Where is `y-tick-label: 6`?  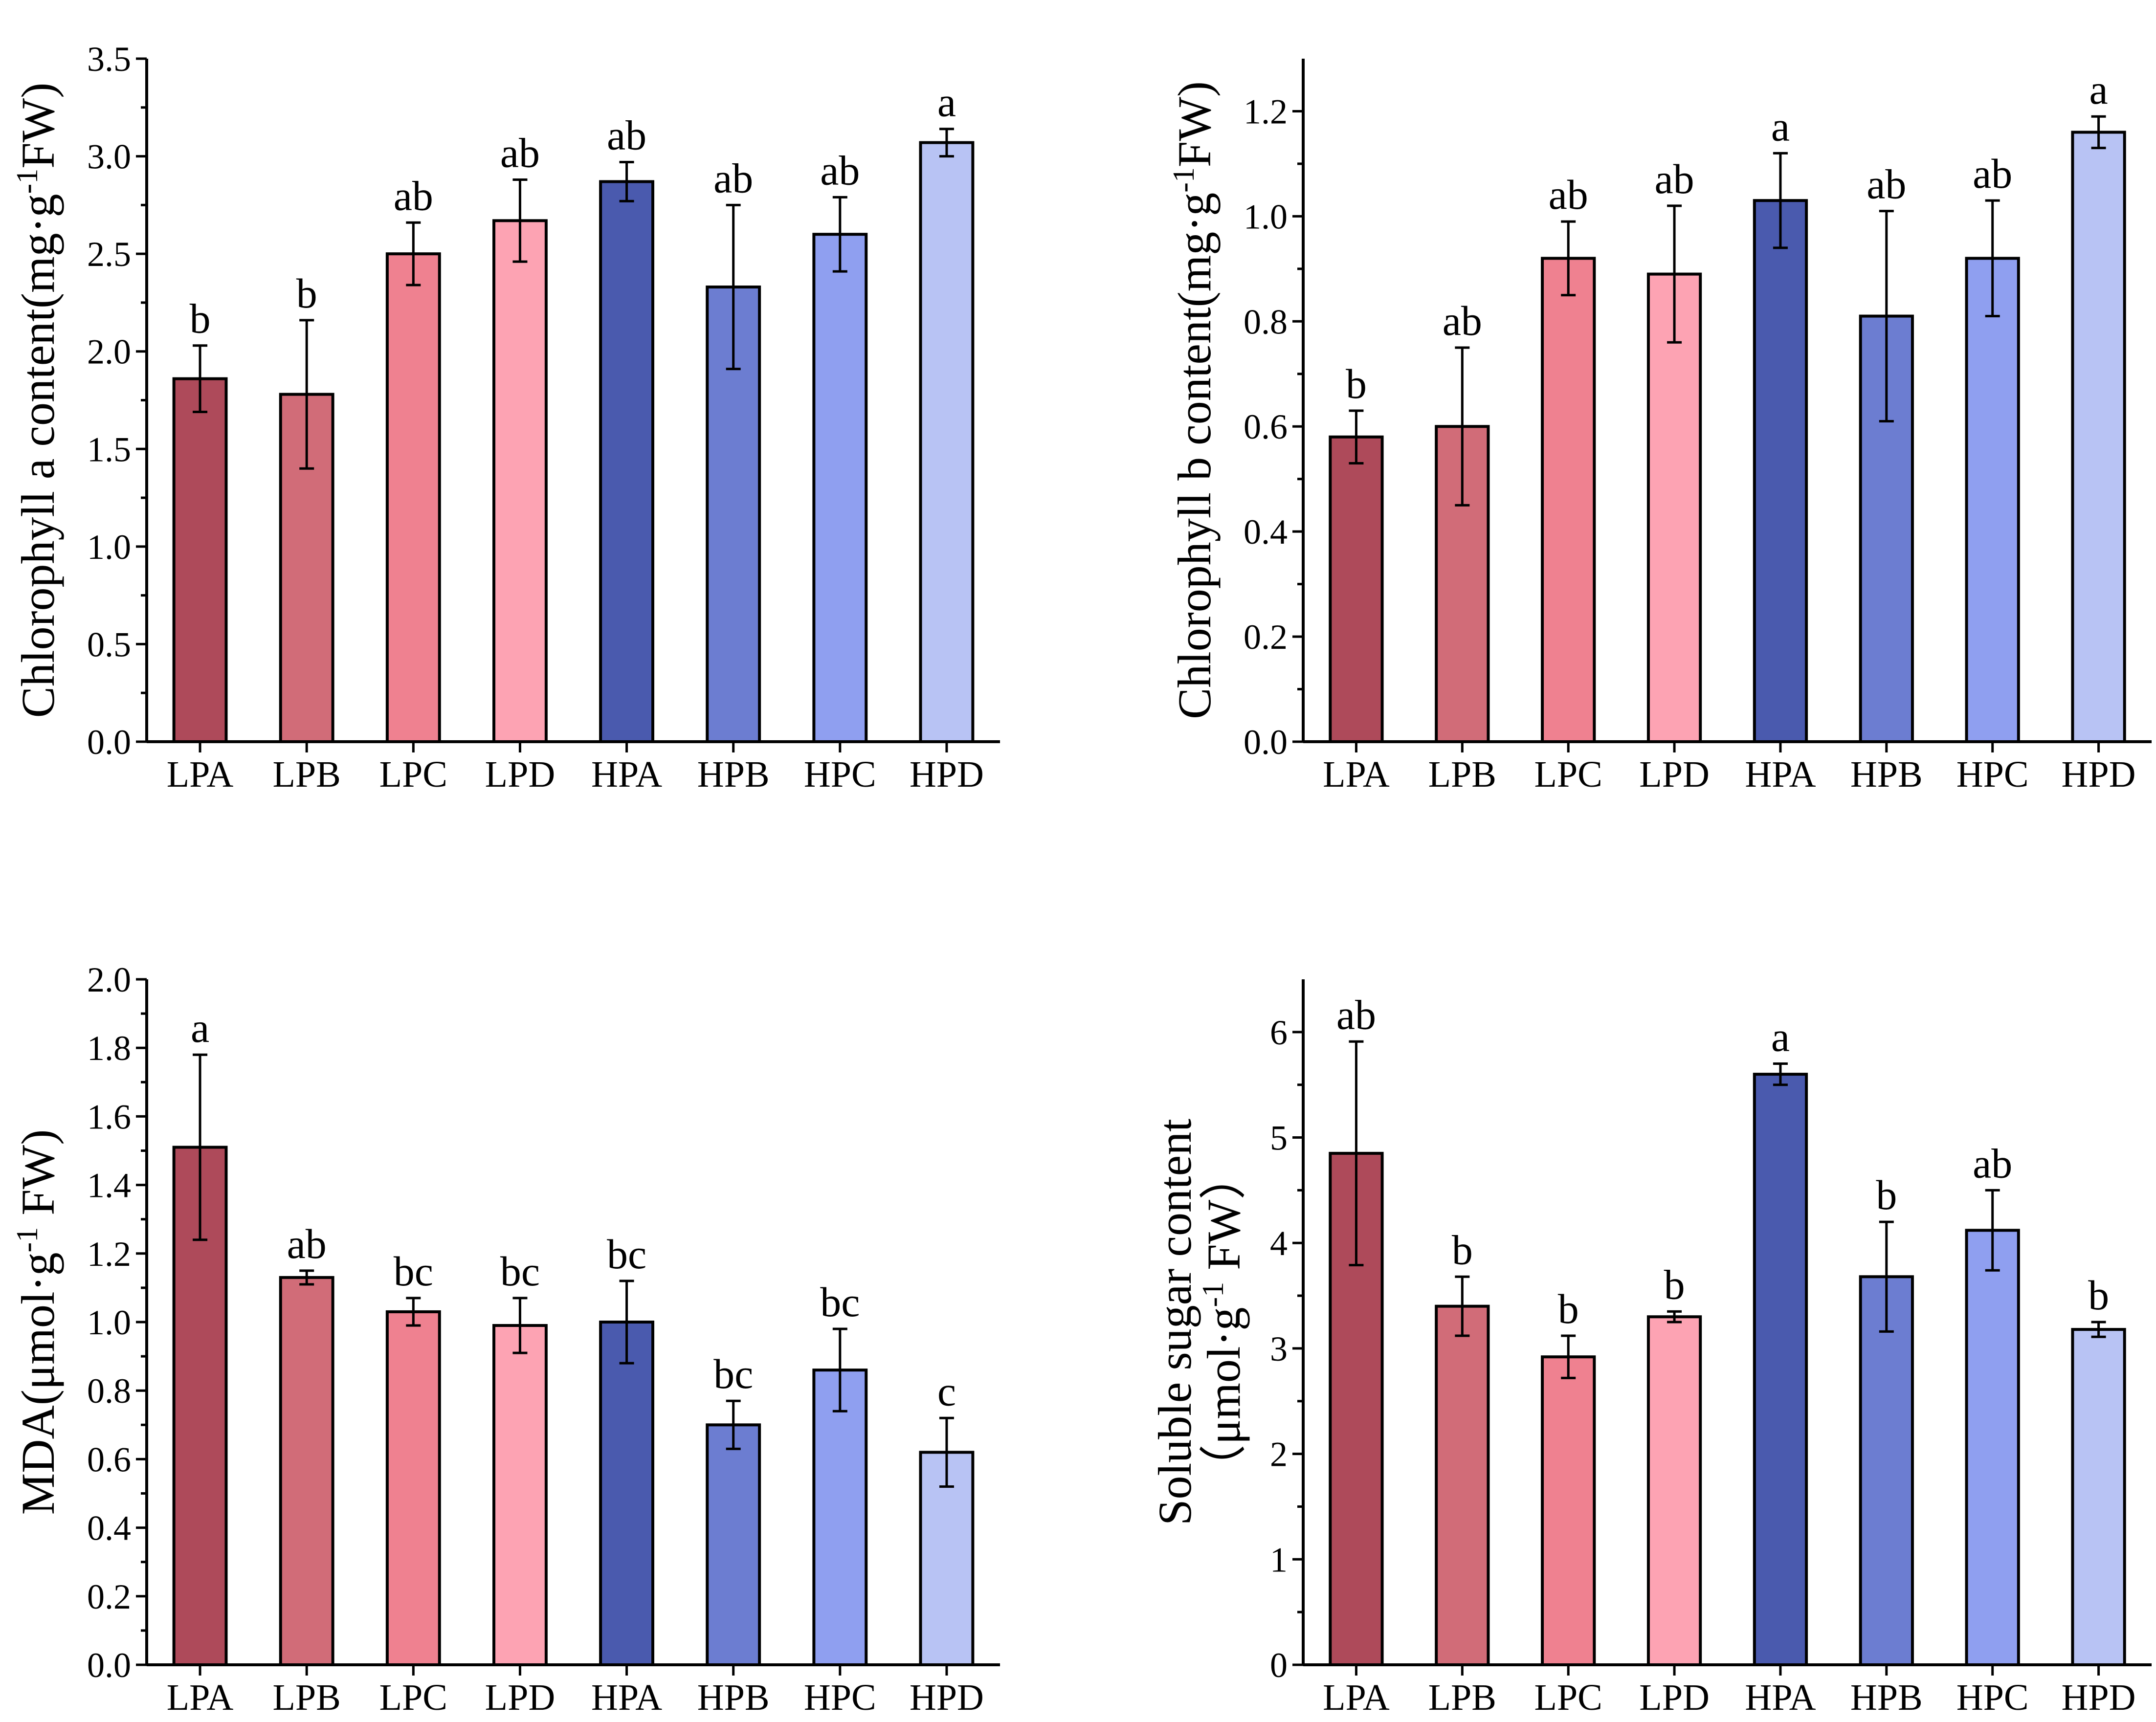 y-tick-label: 6 is located at coordinates (1279, 1032).